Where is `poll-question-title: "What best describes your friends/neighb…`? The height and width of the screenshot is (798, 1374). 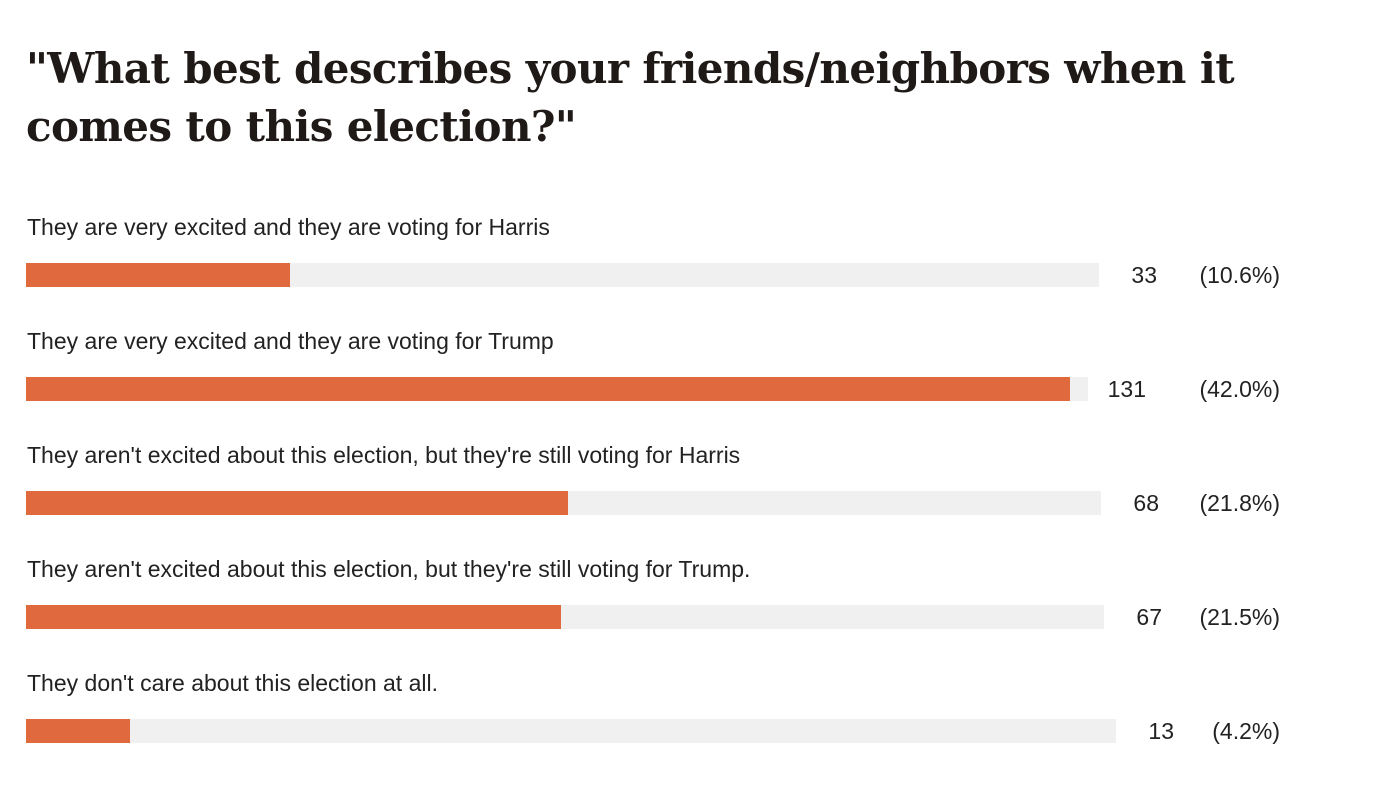
poll-question-title: "What best describes your friends/neighb… is located at coordinates (630, 97).